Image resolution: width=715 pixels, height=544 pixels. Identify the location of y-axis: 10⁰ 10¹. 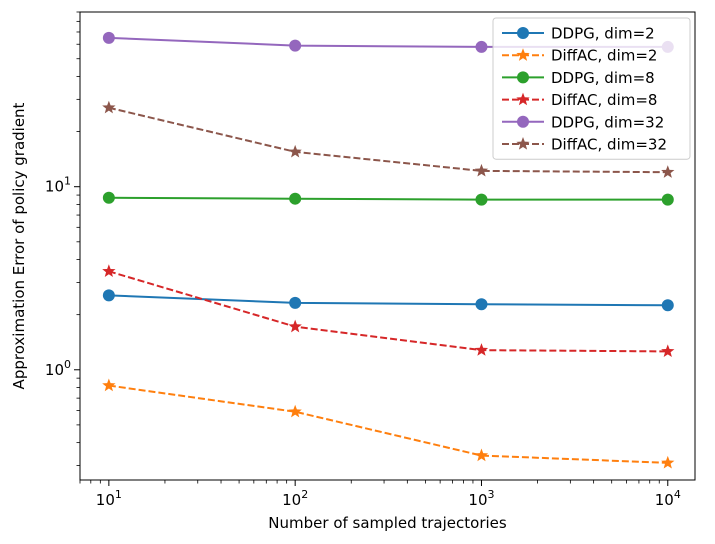
(62, 238).